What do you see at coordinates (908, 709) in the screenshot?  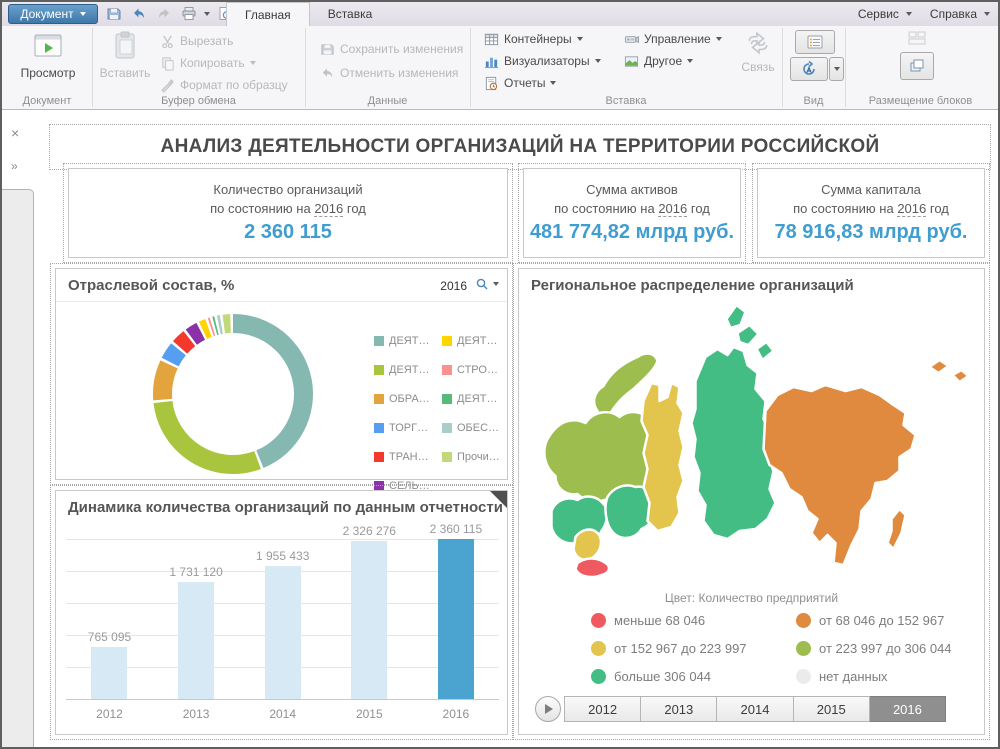 I see `year-button-2016: 2016` at bounding box center [908, 709].